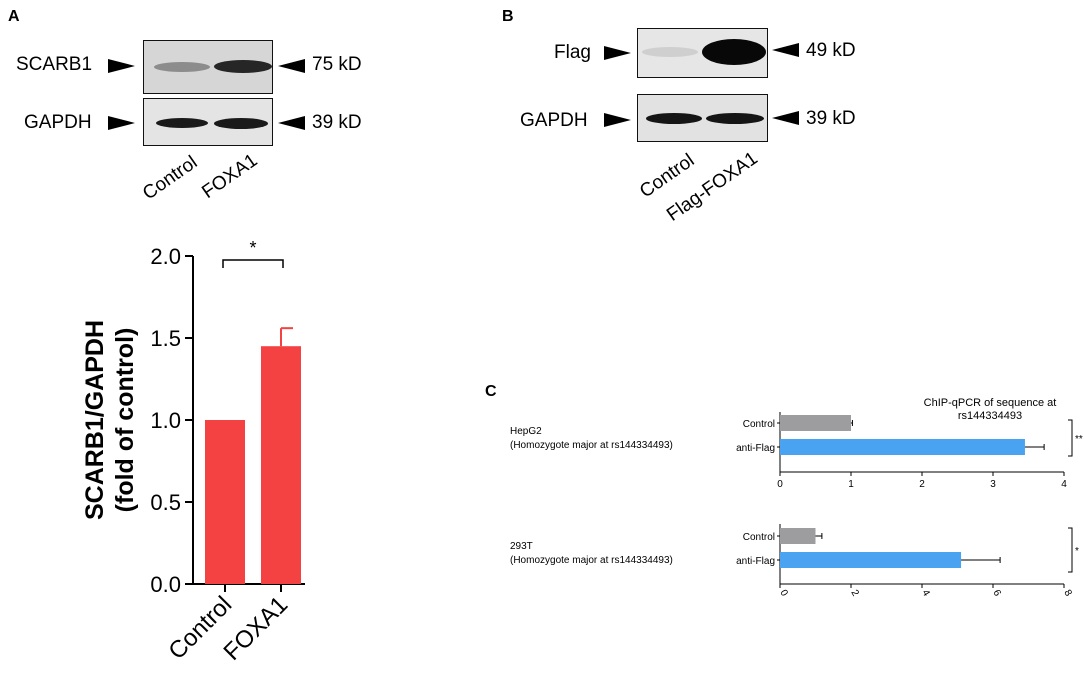 Image resolution: width=1084 pixels, height=690 pixels. I want to click on y-axis-label: (fold of control), so click(125, 420).